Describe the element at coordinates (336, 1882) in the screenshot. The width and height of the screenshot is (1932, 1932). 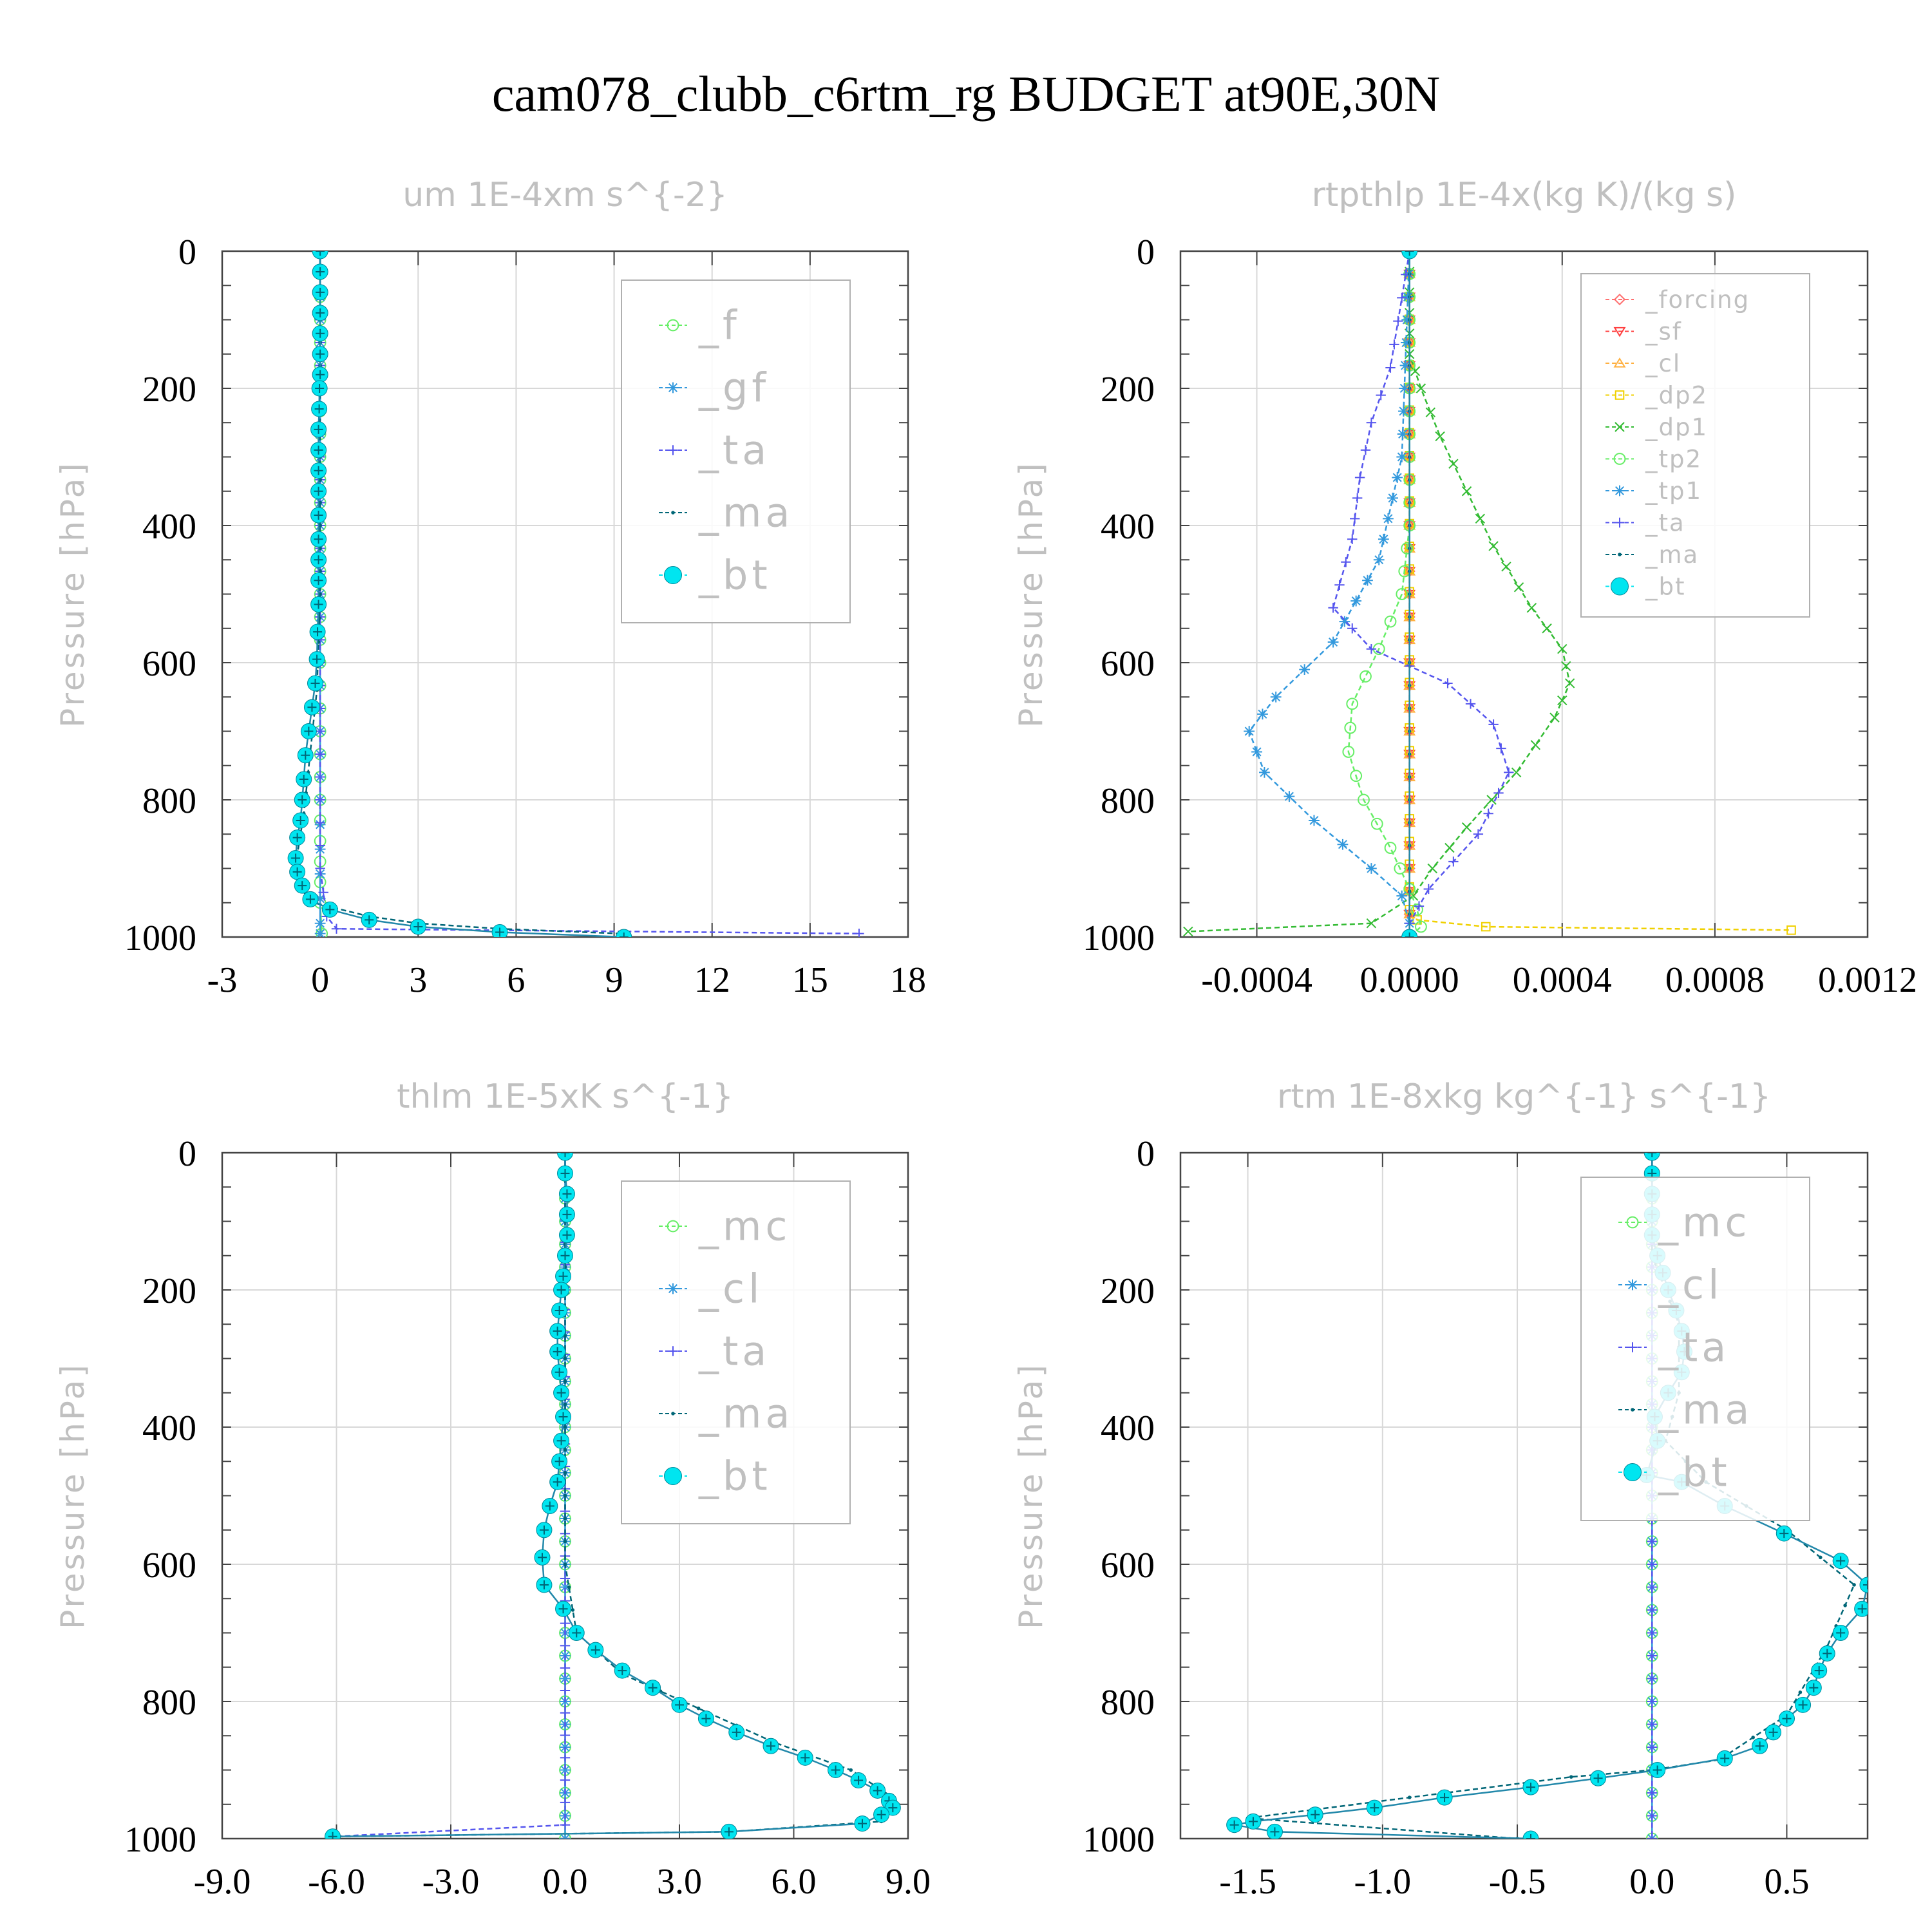
I see `x-tick-label: -6.0` at that location.